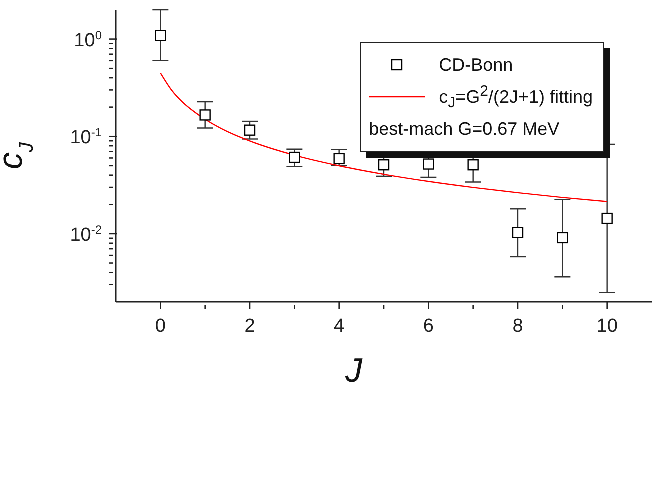 This screenshot has width=654, height=495. I want to click on x-tick-label: 10, so click(607, 326).